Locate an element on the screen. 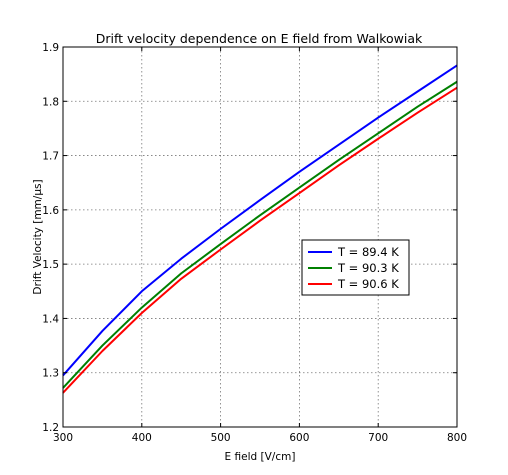 Image resolution: width=508 pixels, height=475 pixels. y-tick-label: 1.6 is located at coordinates (50, 211).